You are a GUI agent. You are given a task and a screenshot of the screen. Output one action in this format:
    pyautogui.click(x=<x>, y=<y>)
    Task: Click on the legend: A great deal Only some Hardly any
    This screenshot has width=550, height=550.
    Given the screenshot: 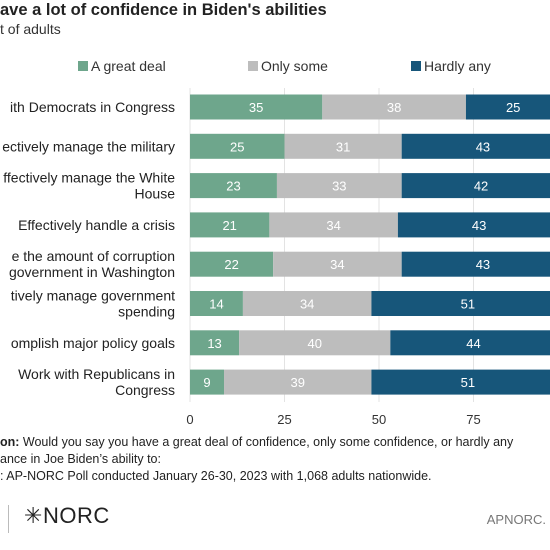 What is the action you would take?
    pyautogui.click(x=284, y=66)
    